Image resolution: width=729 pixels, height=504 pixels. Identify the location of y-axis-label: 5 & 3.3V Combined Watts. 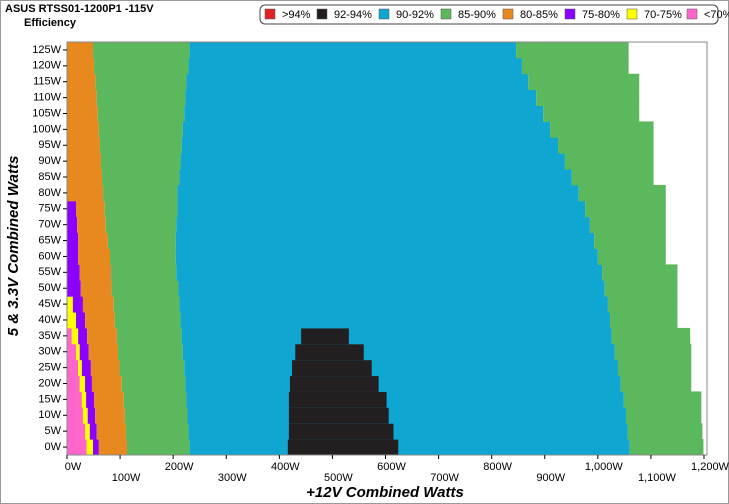
(13, 246).